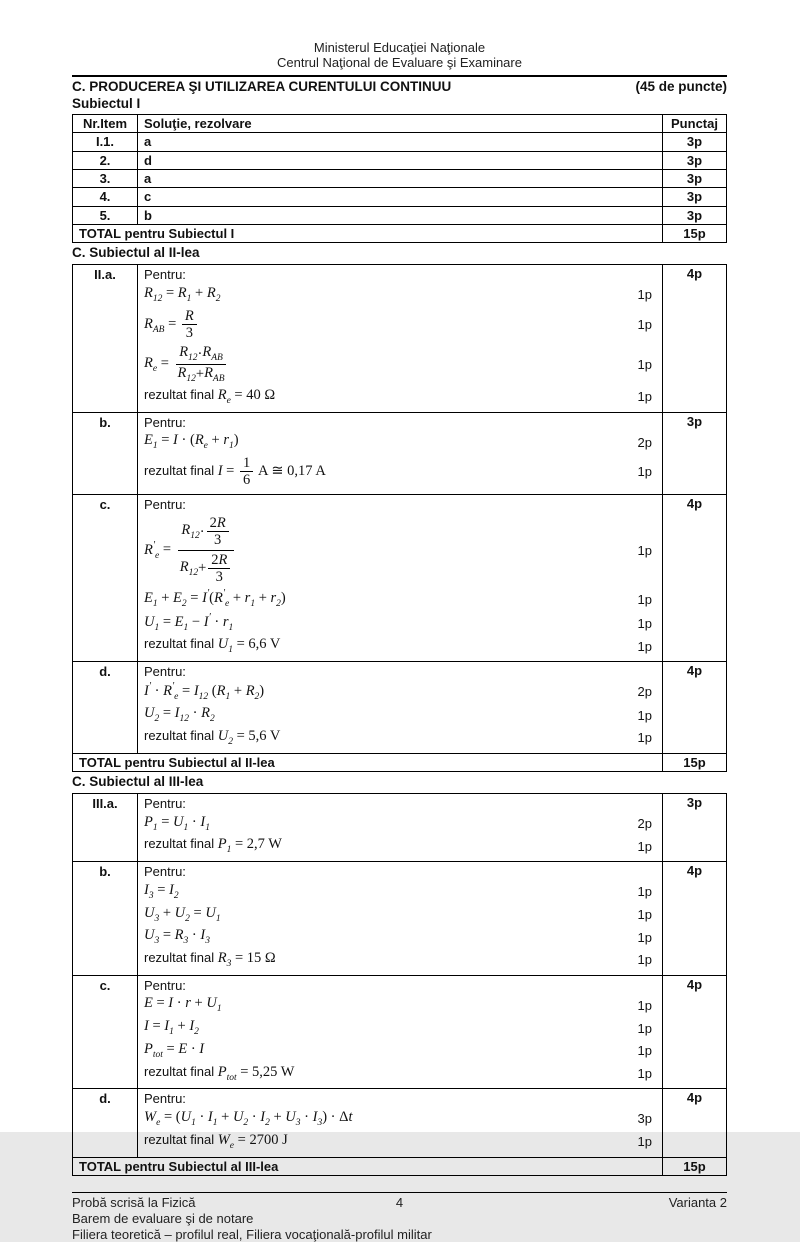 This screenshot has height=1242, width=800. What do you see at coordinates (265, 1071) in the screenshot?
I see `math-operator: = 5,25 W` at bounding box center [265, 1071].